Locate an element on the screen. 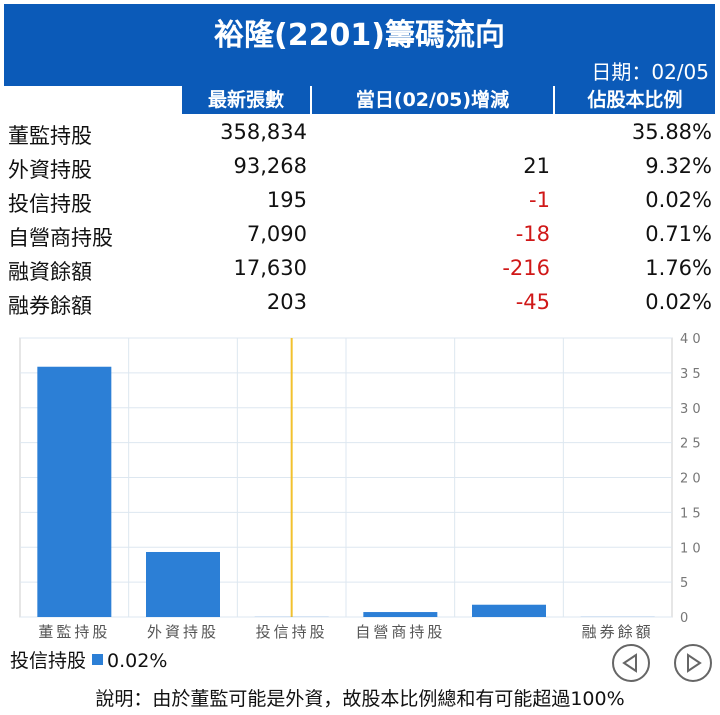 This screenshot has width=720, height=715. row-ratio: 0.71% is located at coordinates (678, 234).